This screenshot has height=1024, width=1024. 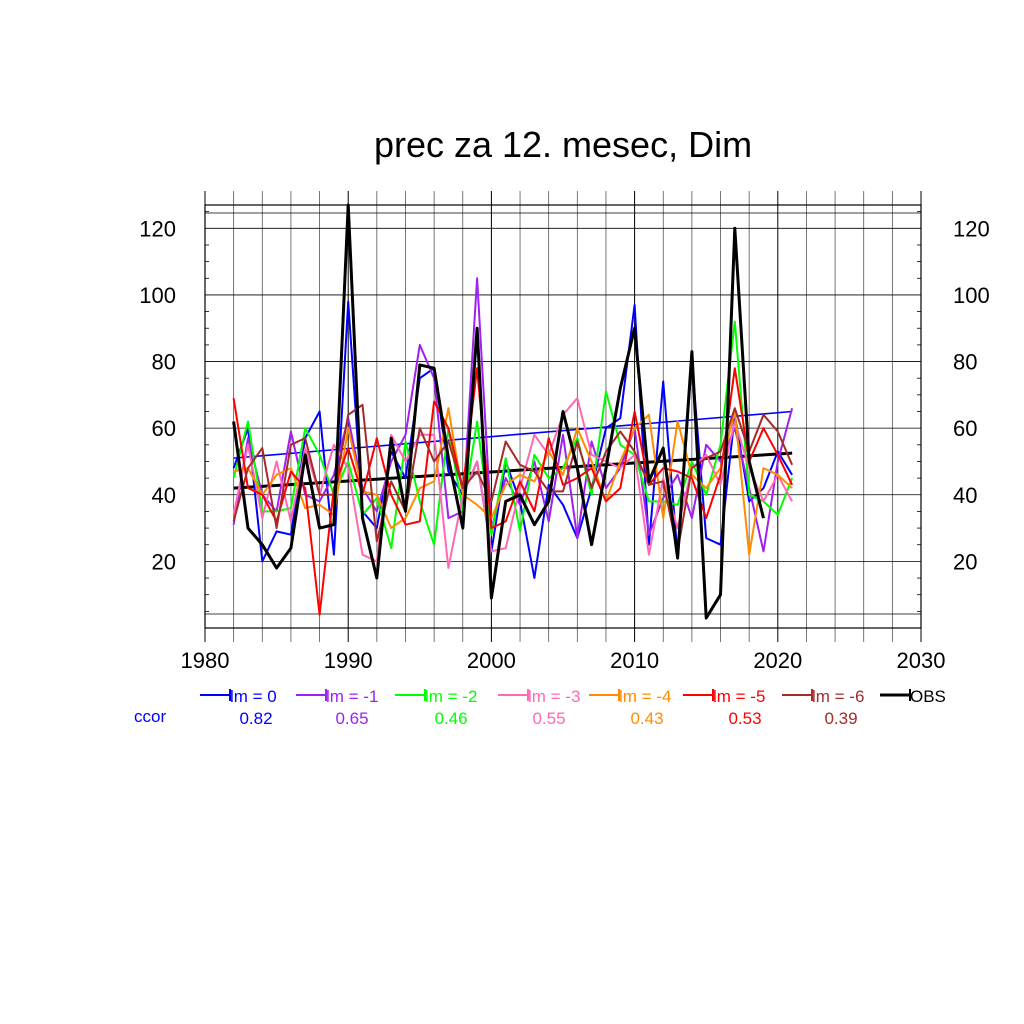 I want to click on legend-label: lm = -6, so click(x=838, y=696).